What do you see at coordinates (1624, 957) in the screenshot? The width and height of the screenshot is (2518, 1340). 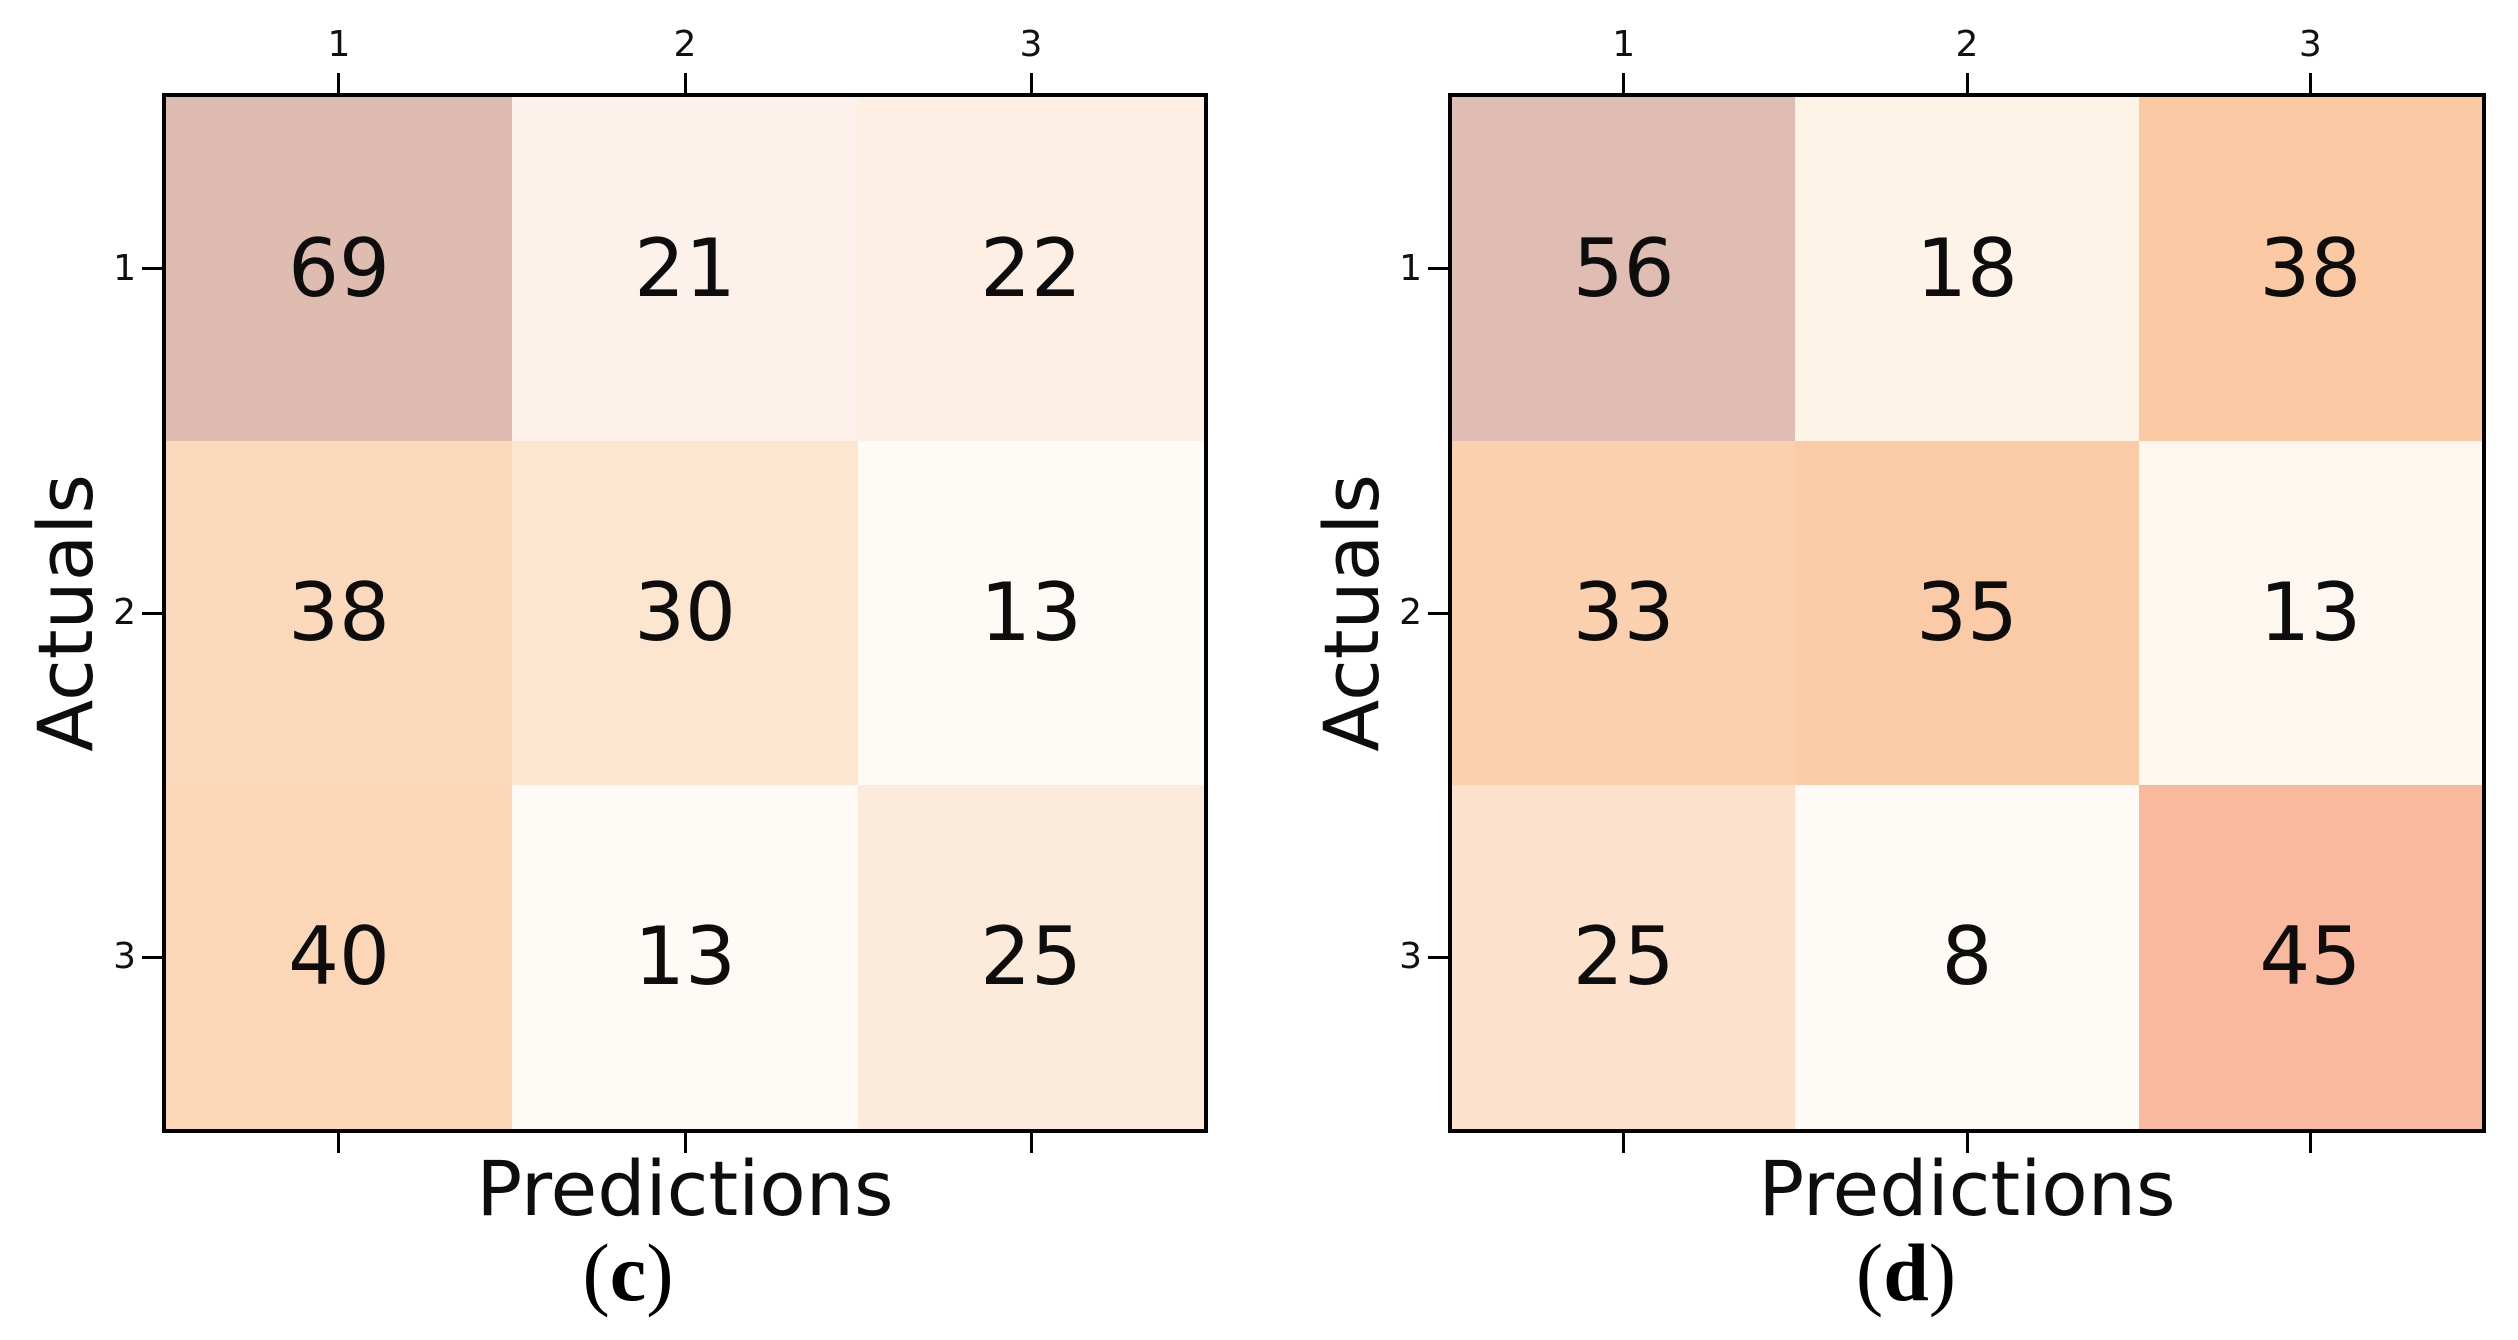 I see `matrix-cell-r3c1: 25` at bounding box center [1624, 957].